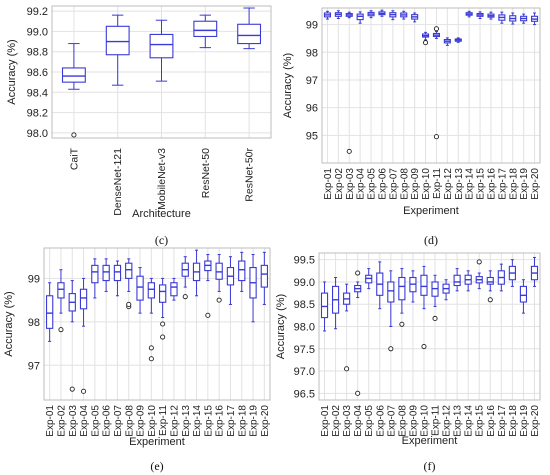 This screenshot has height=475, width=550. Describe the element at coordinates (74, 158) in the screenshot. I see `x-tick-label: CaiT` at that location.